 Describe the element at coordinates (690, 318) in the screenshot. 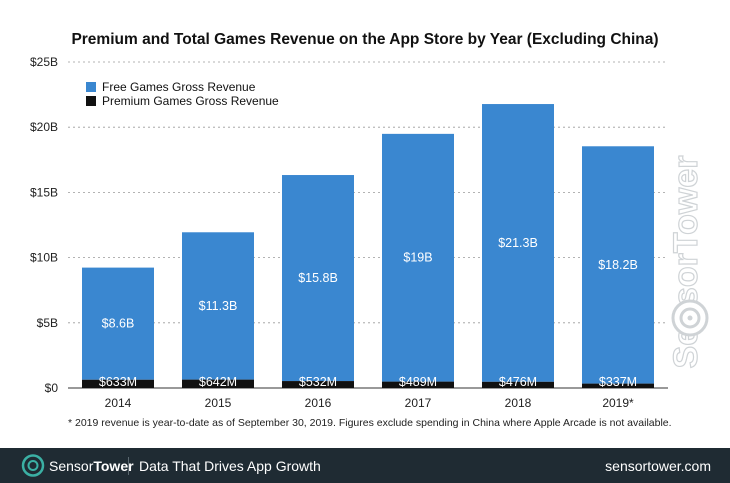

I see `watermark-logo-icon` at that location.